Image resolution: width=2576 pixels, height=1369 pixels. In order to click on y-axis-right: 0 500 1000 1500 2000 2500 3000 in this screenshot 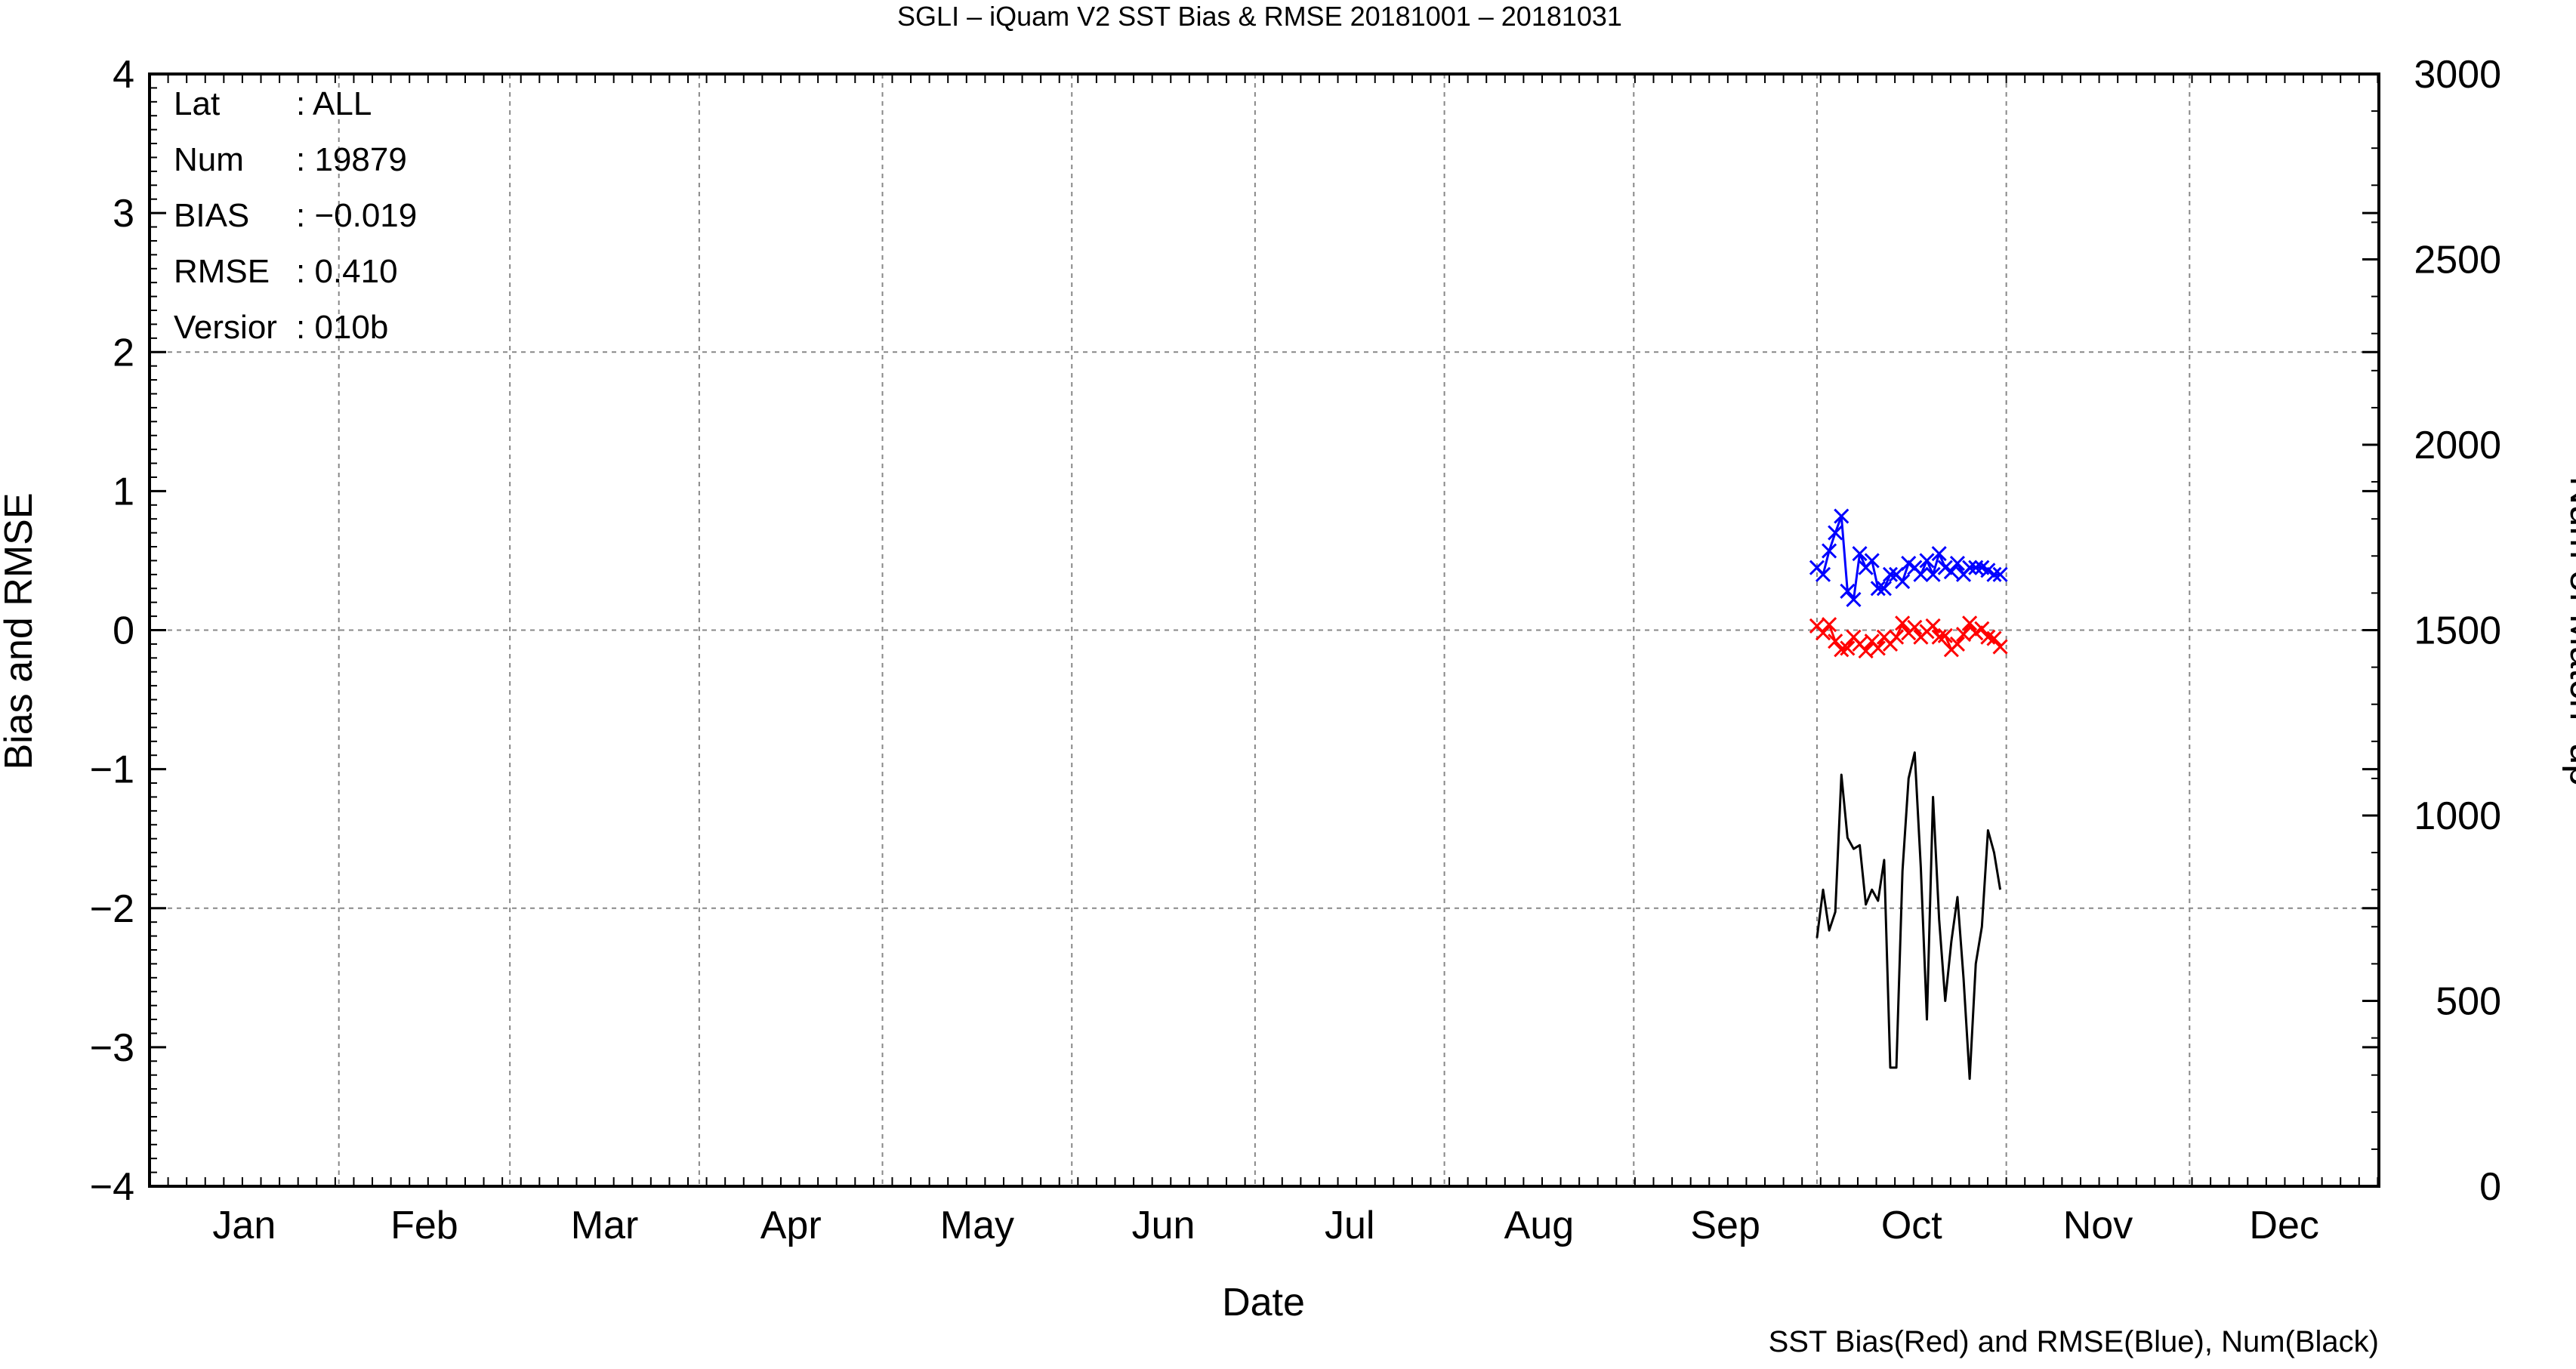, I will do `click(2431, 631)`.